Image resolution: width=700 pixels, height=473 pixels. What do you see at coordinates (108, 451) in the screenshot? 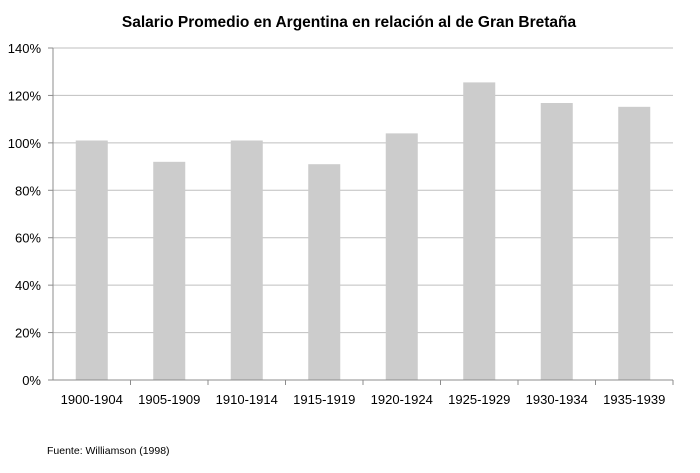
I see `source-note: Fuente: Williamson (1998)` at bounding box center [108, 451].